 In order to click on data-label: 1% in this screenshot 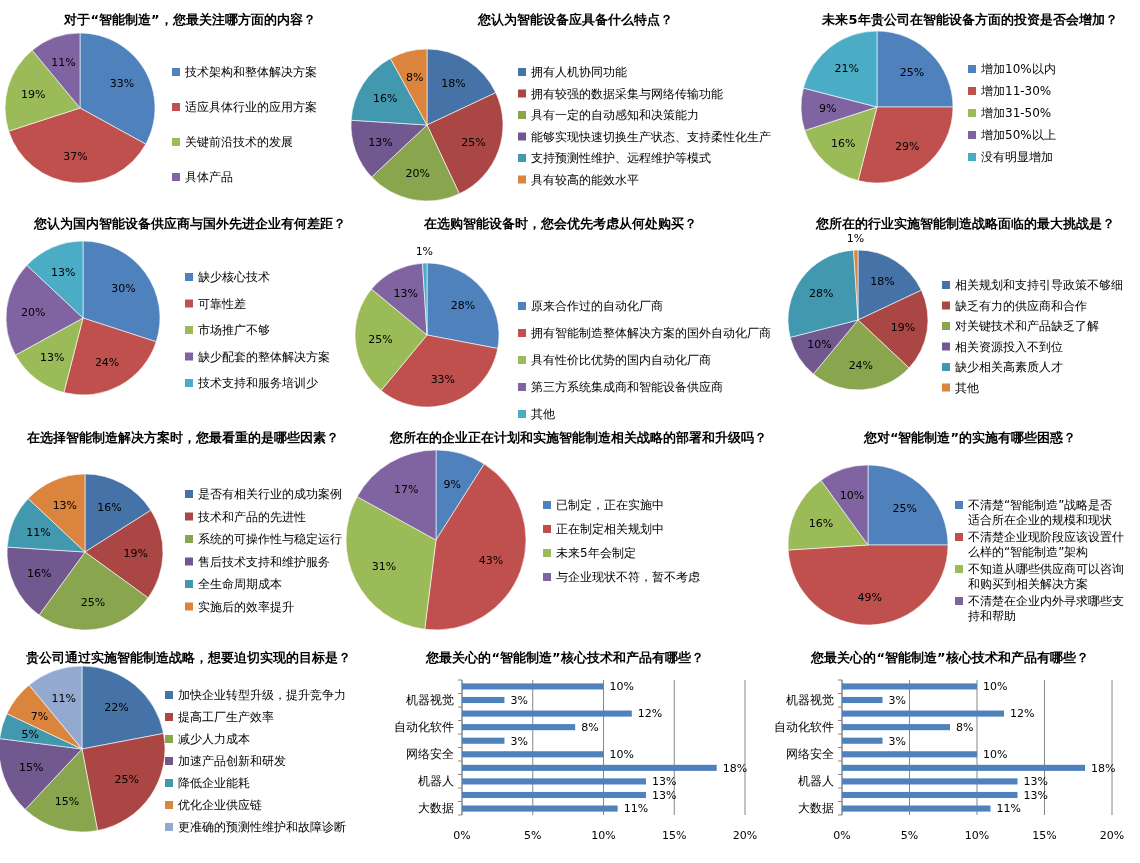, I will do `click(424, 251)`.